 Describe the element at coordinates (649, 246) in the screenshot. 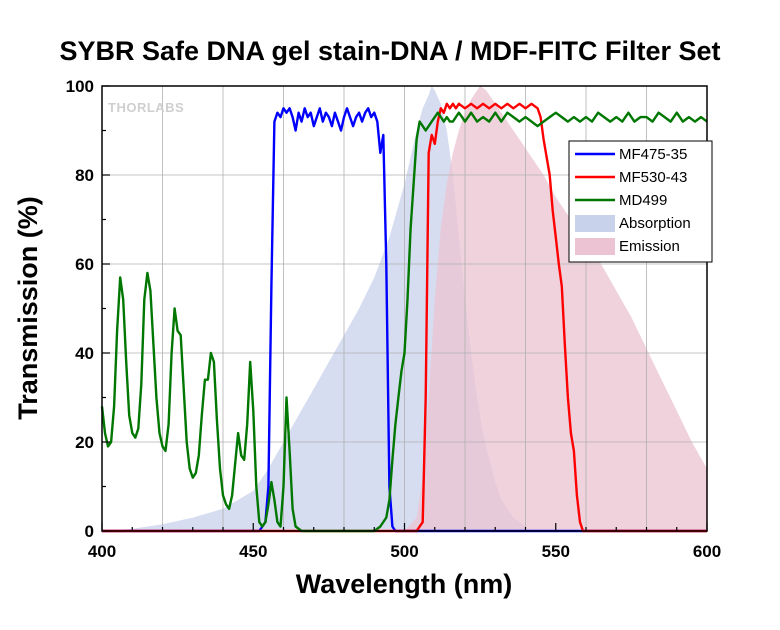

I see `legend-label: Emission` at that location.